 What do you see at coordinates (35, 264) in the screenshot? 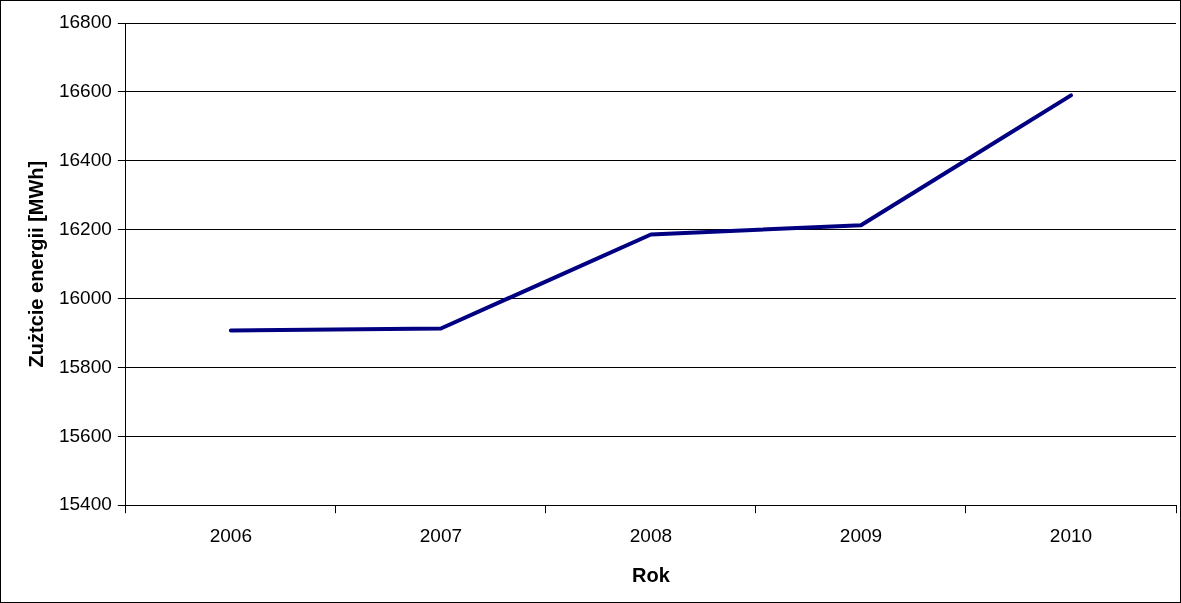
I see `y-axis-title: Zużtcie energii [MWh]` at bounding box center [35, 264].